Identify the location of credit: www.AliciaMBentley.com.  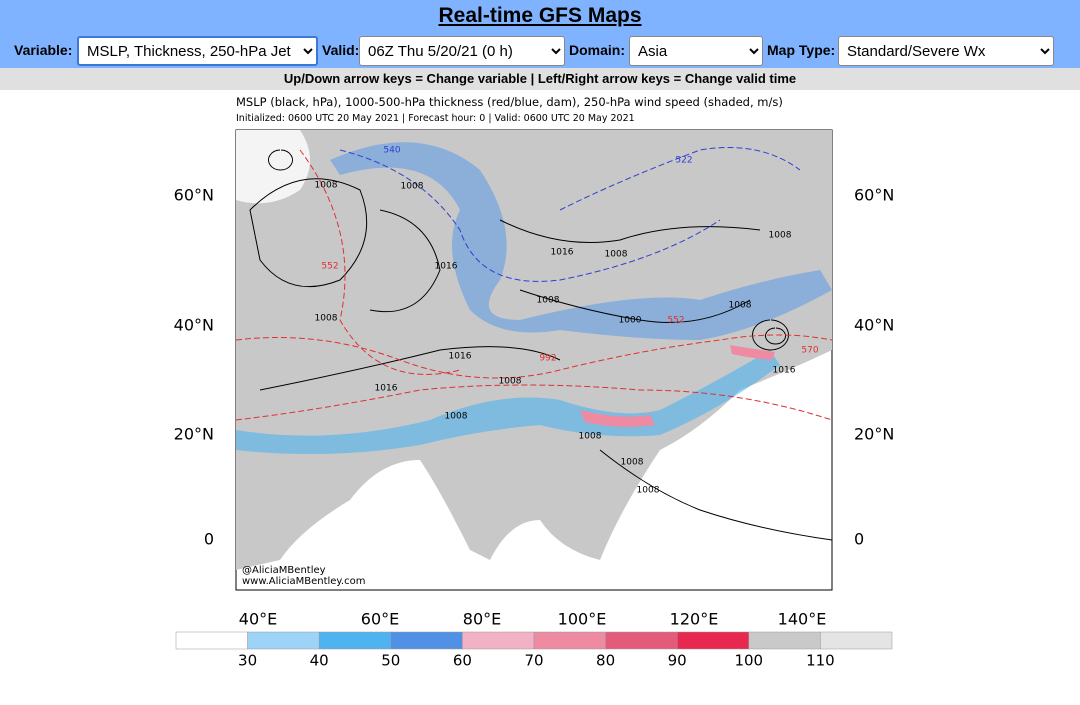
(303, 581).